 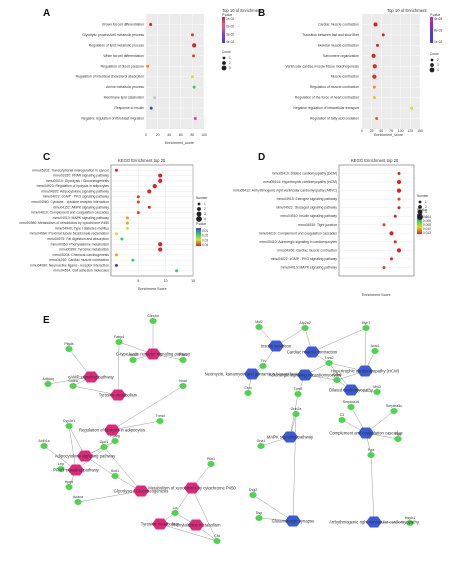 What do you see at coordinates (261, 441) in the screenshot?
I see `gene-node-label: Gria1` at bounding box center [261, 441].